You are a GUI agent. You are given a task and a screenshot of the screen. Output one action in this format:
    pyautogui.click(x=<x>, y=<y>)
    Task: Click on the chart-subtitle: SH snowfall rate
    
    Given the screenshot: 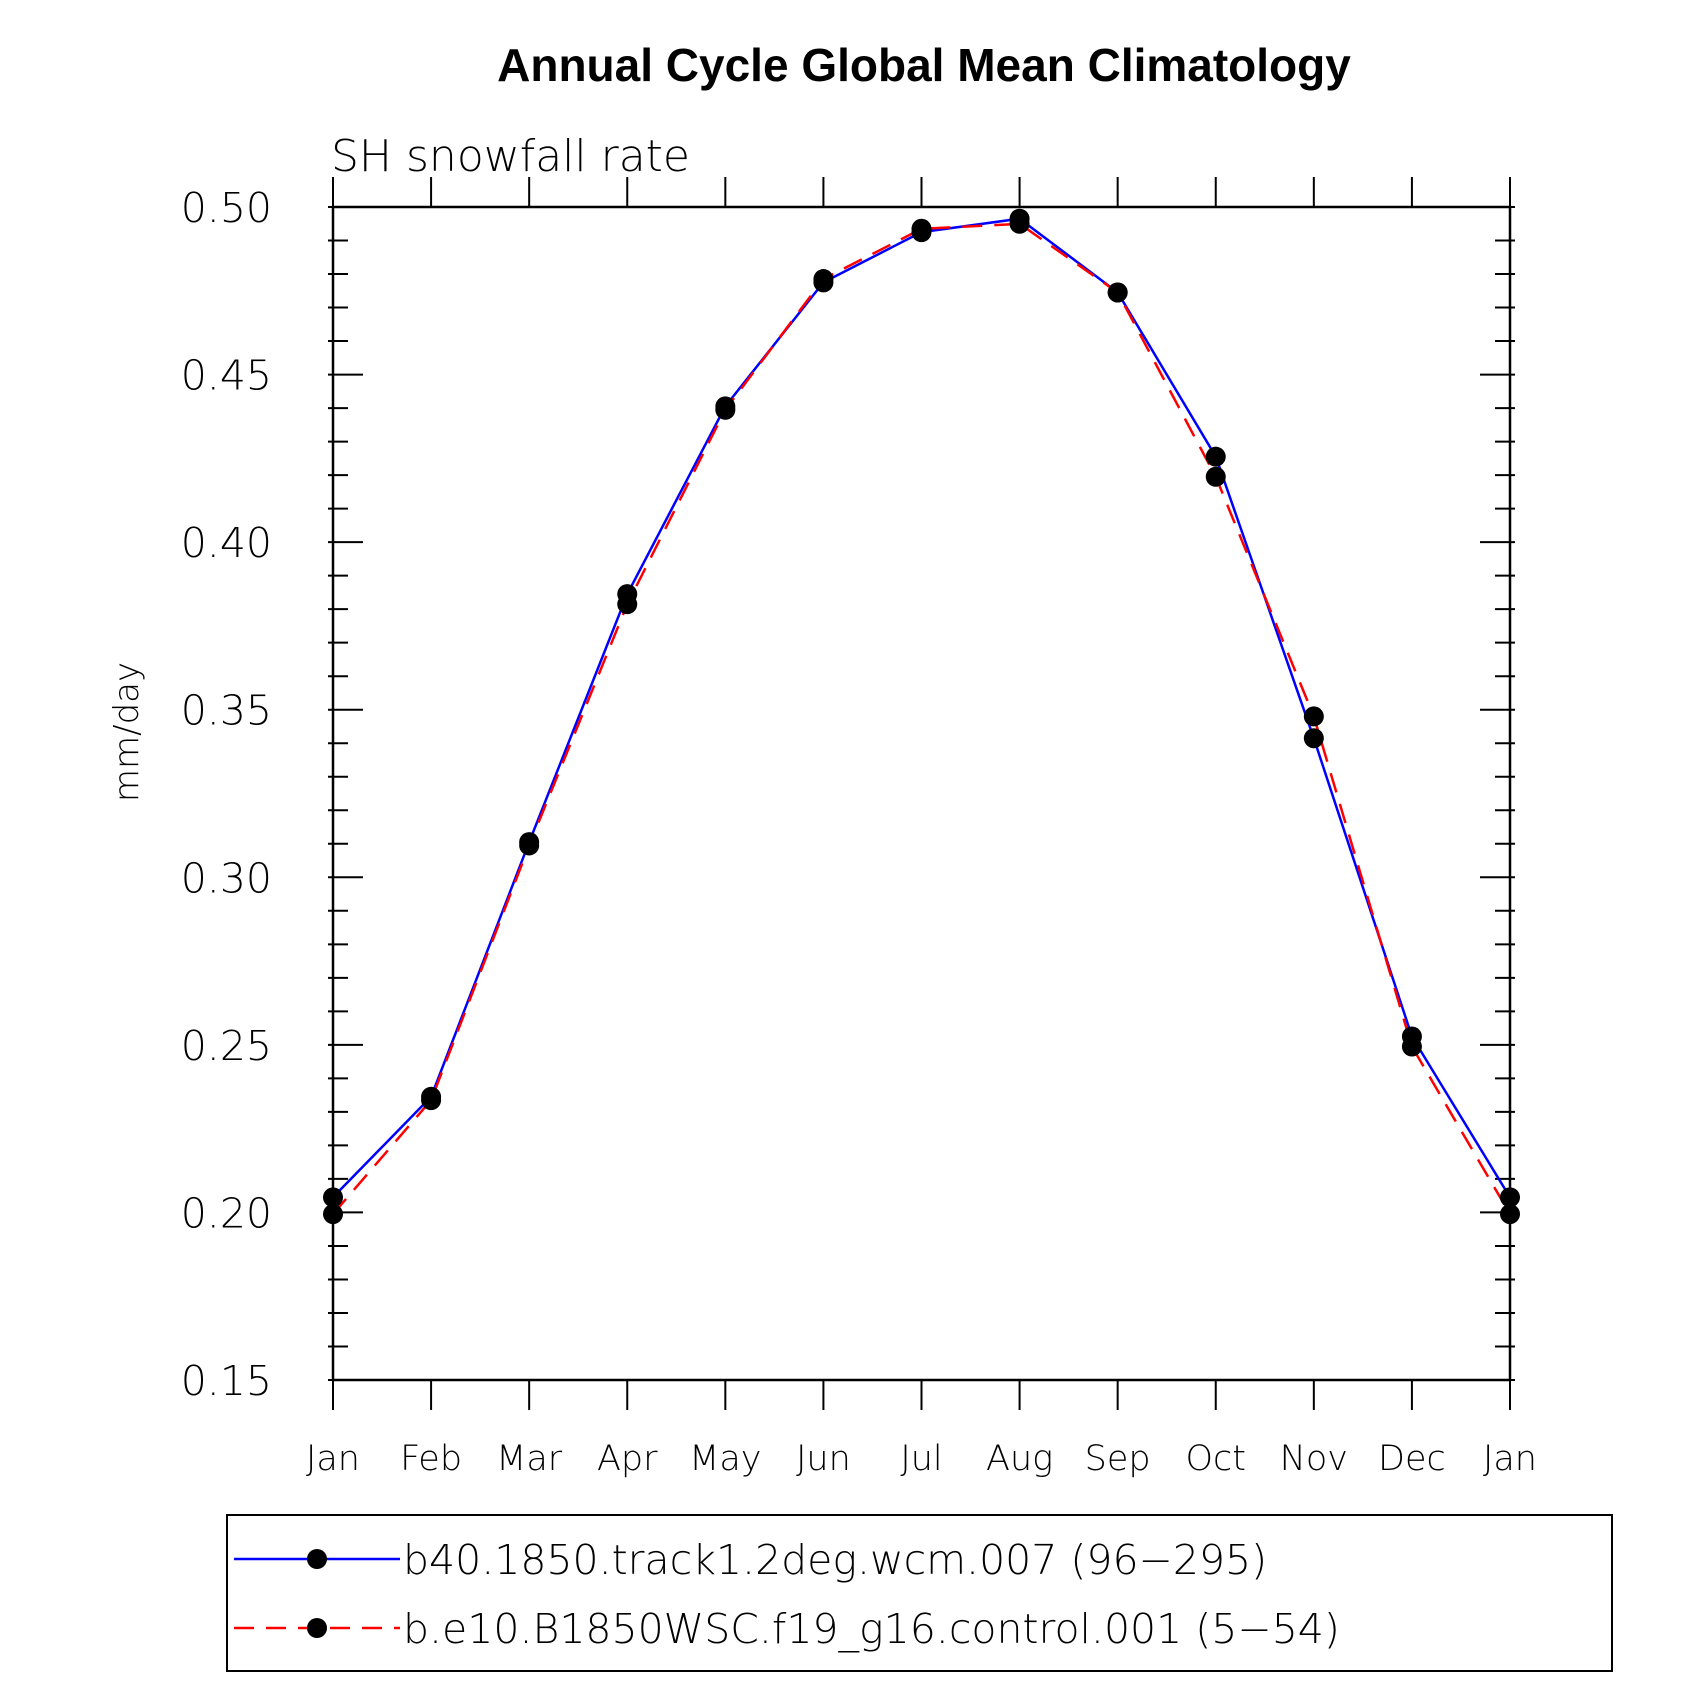 What is the action you would take?
    pyautogui.click(x=510, y=156)
    